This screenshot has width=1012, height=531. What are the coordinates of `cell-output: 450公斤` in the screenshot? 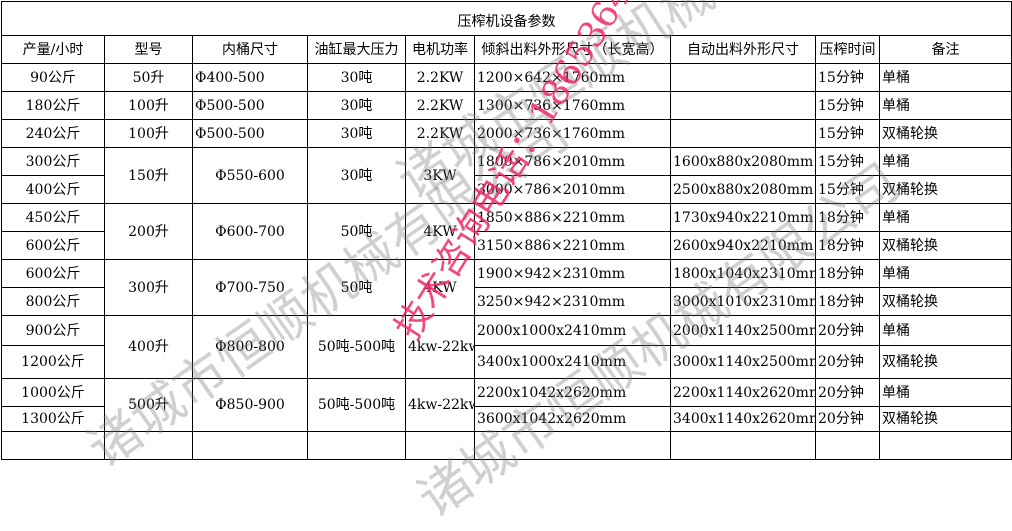 It's located at (53, 217).